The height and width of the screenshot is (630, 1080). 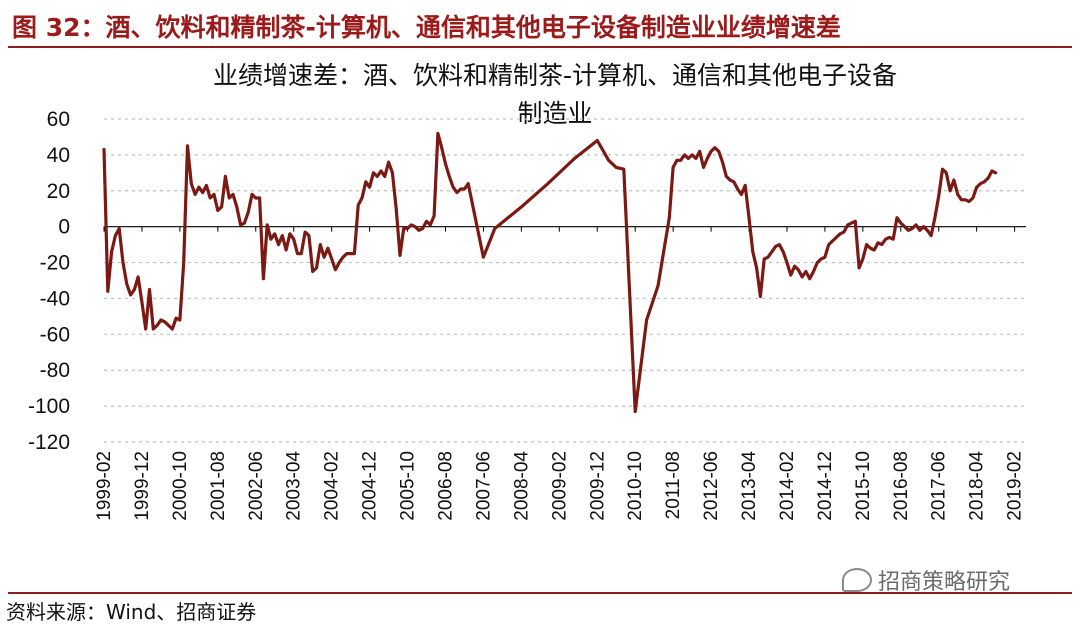 What do you see at coordinates (131, 612) in the screenshot?
I see `source-note: 资料来源：Wind、招商证券` at bounding box center [131, 612].